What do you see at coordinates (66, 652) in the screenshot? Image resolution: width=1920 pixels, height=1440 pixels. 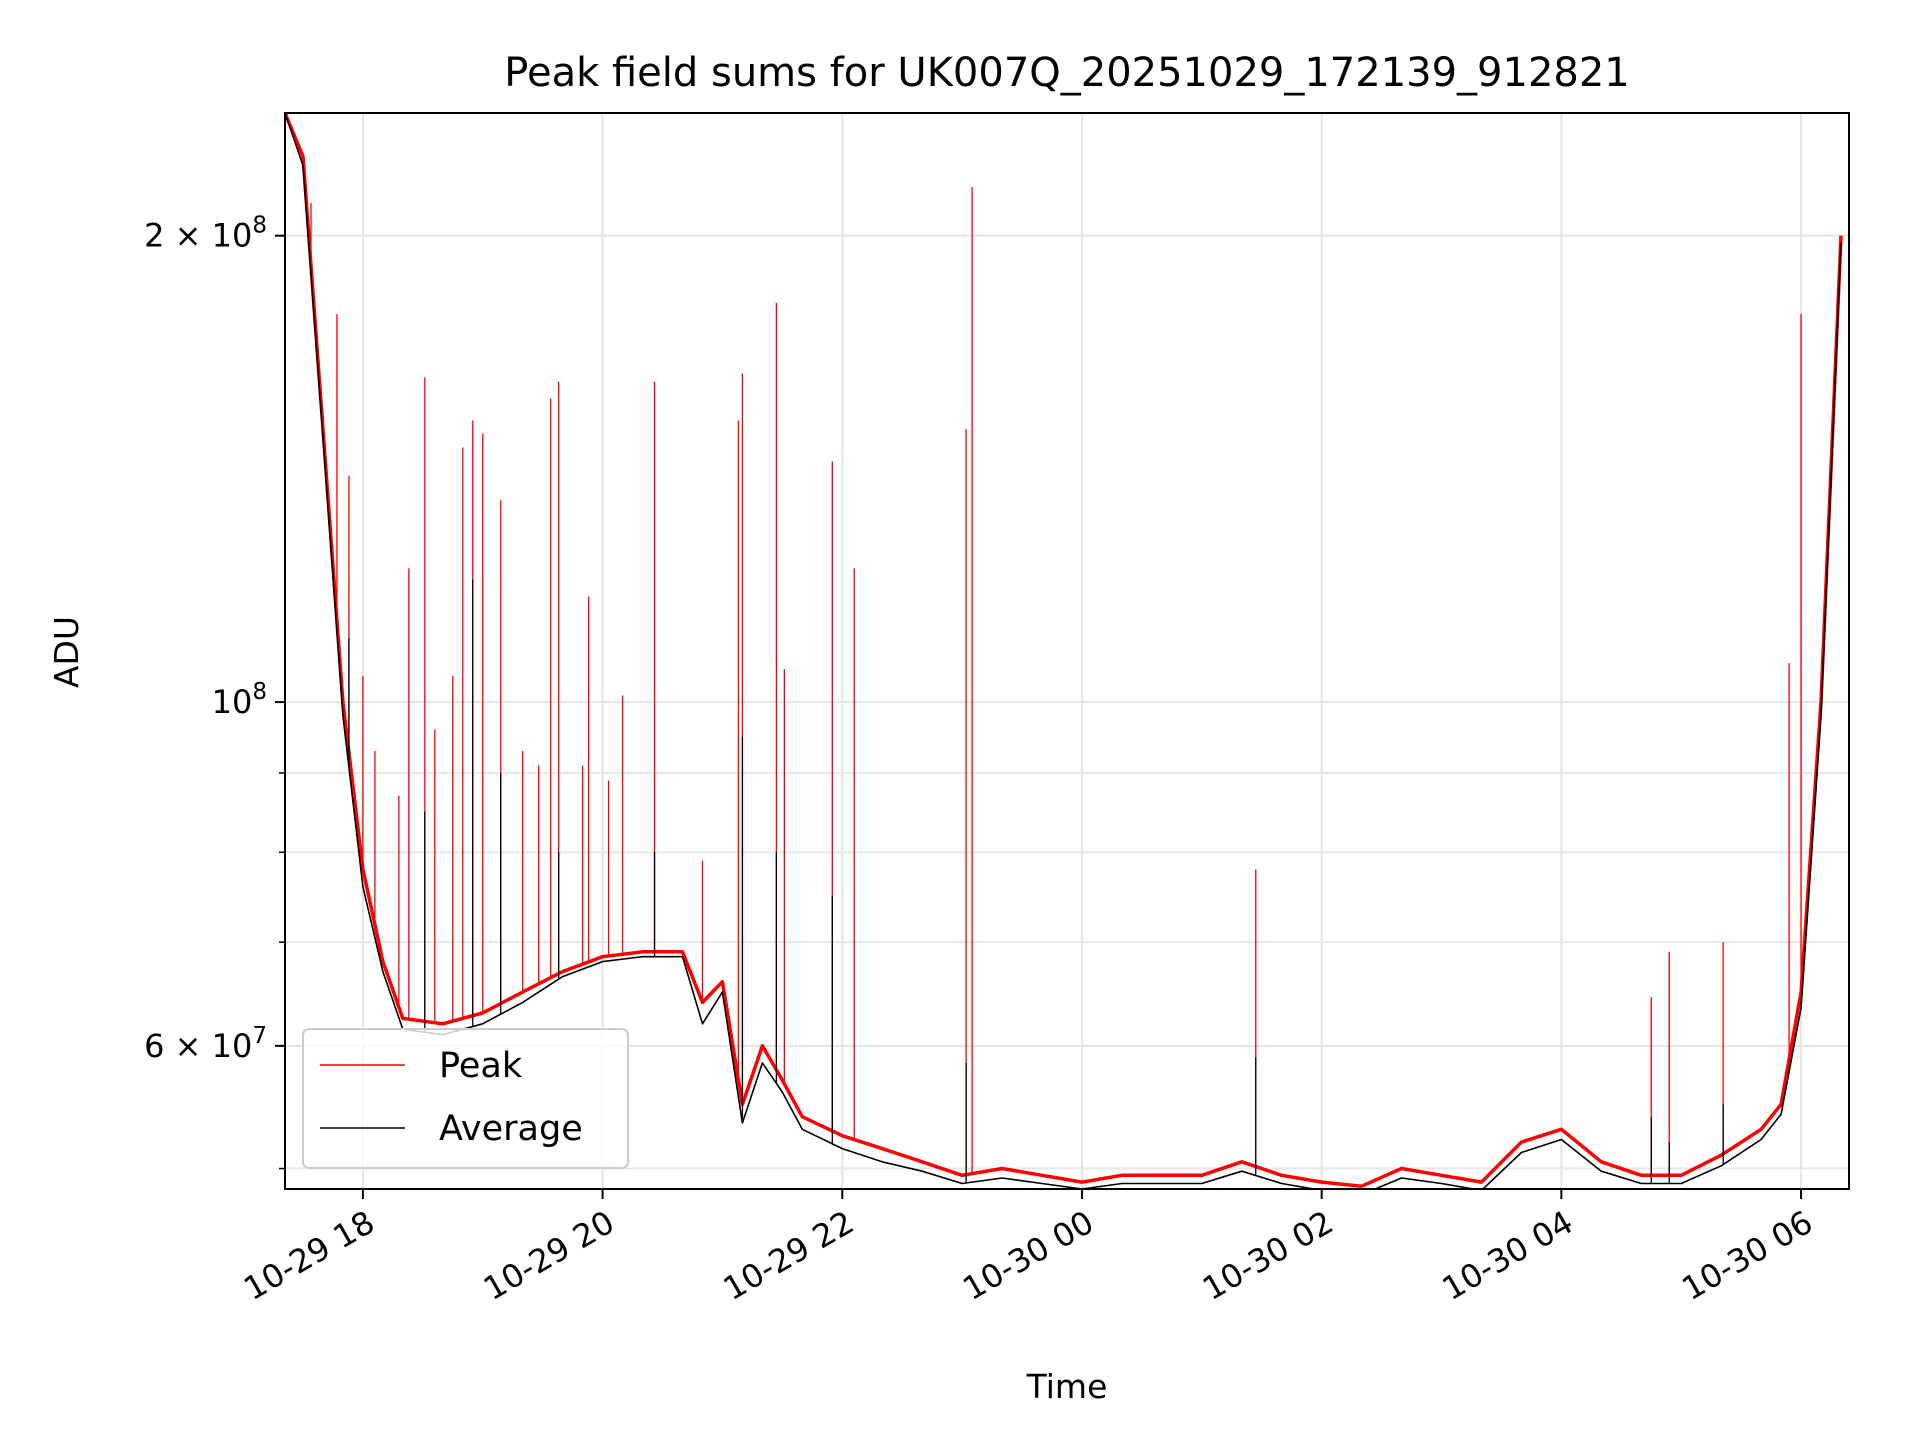 I see `y-axis-label: ADU` at bounding box center [66, 652].